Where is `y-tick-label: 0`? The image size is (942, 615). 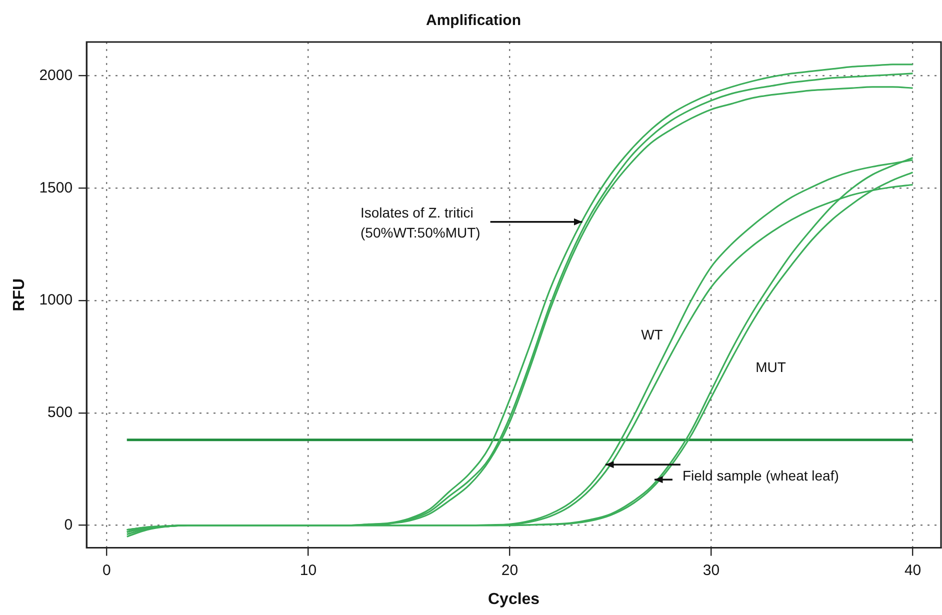 y-tick-label: 0 is located at coordinates (68, 525).